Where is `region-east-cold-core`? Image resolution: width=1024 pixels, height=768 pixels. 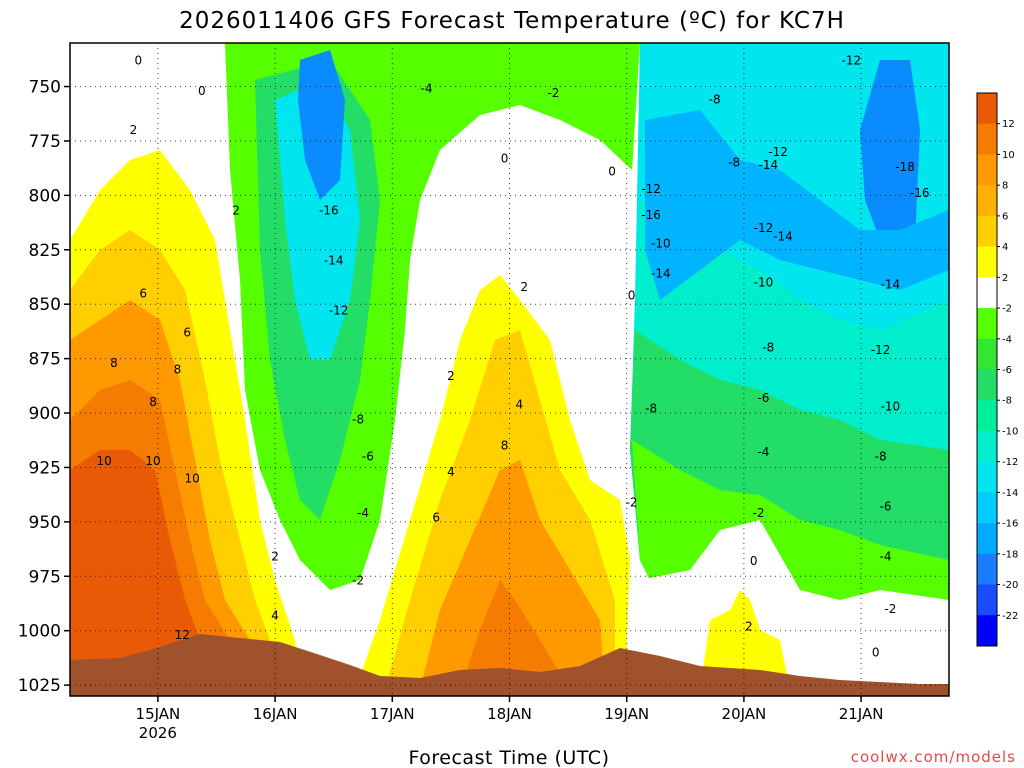 region-east-cold-core is located at coordinates (797, 205).